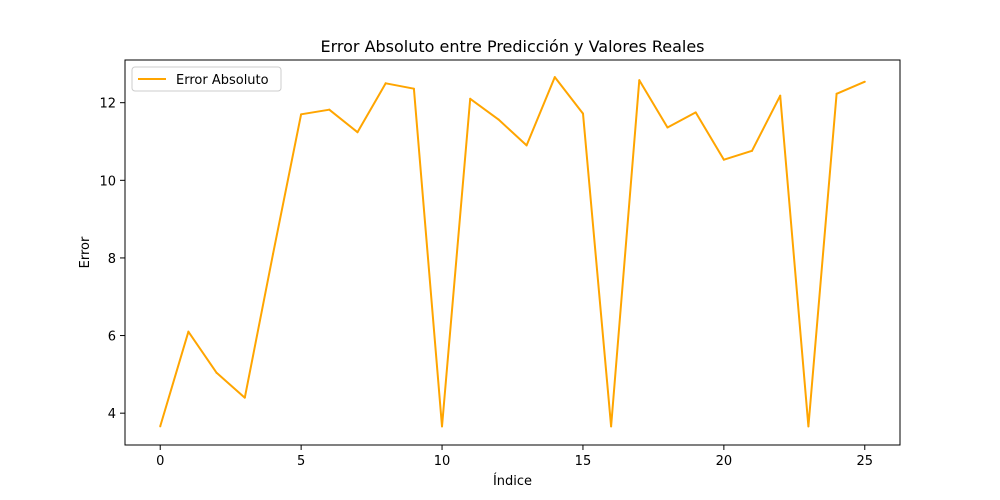 This screenshot has height=500, width=1000. Describe the element at coordinates (514, 457) in the screenshot. I see `x-axis-ticks: 0 5 10 15 20 25` at that location.